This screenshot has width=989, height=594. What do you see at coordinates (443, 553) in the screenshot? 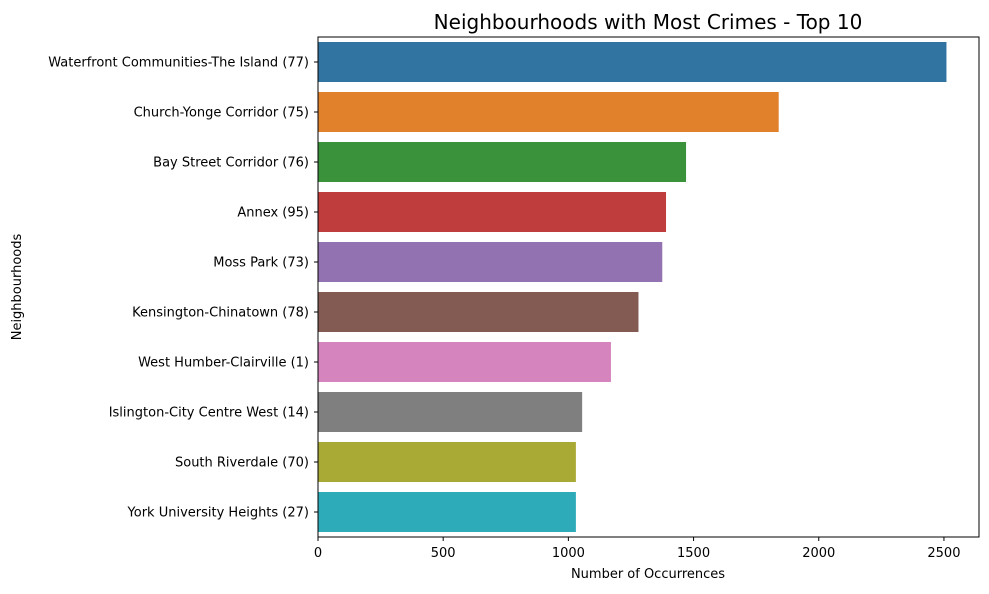
I see `x-tick-label-1: 500` at bounding box center [443, 553].